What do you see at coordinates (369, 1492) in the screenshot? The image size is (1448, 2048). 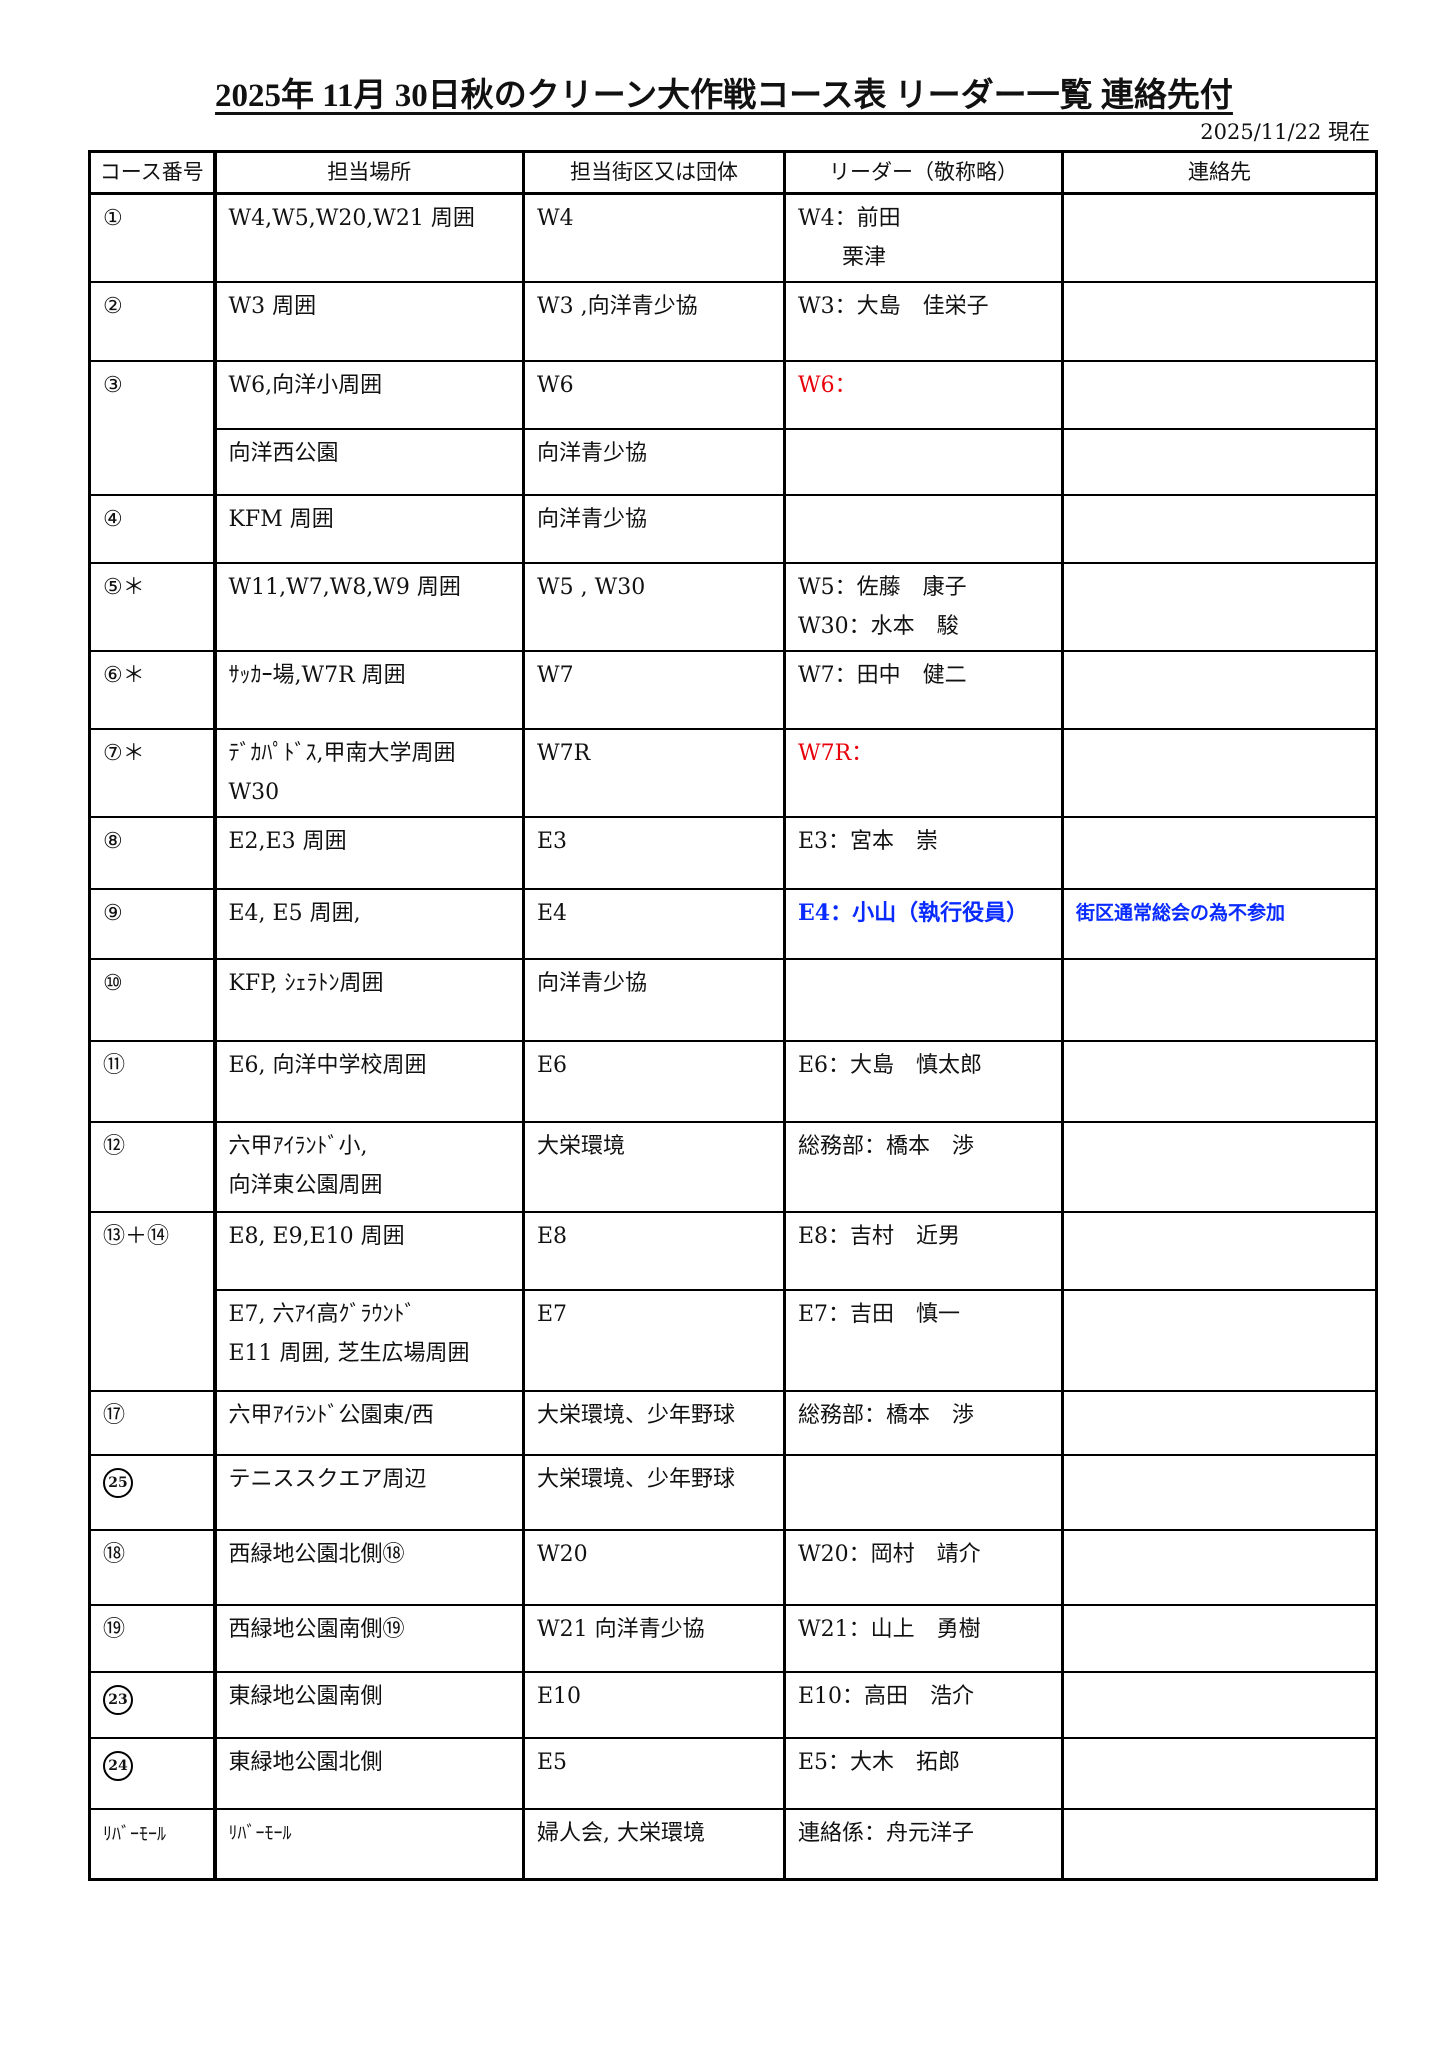 I see `place-cell: テニススクエア周辺` at bounding box center [369, 1492].